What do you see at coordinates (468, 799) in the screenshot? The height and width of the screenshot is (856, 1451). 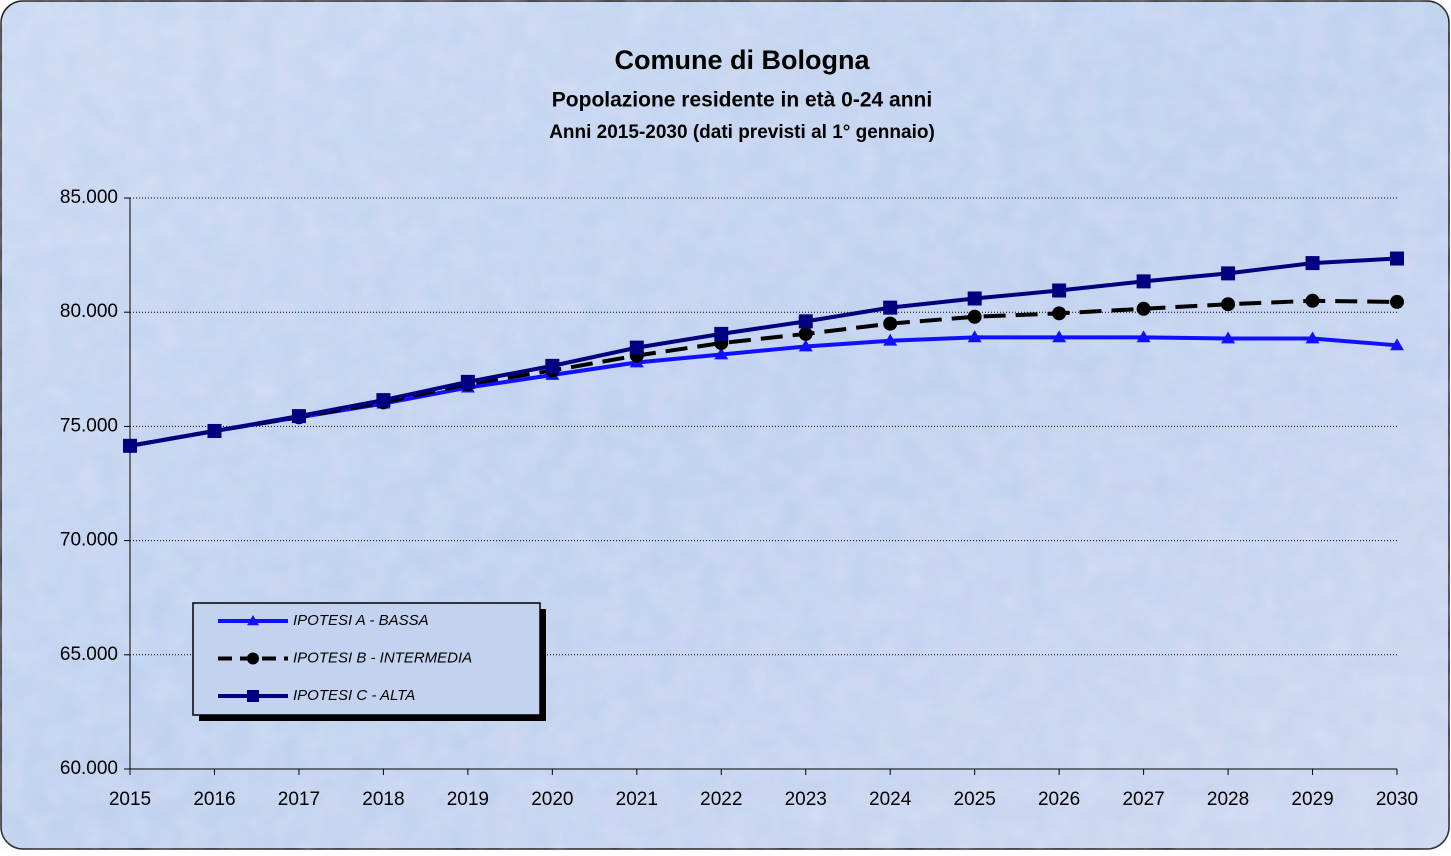 I see `x-tick-label: 2019` at bounding box center [468, 799].